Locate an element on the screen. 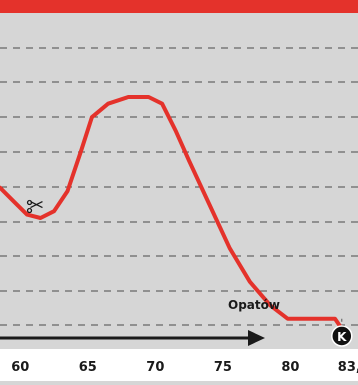 Image resolution: width=358 pixels, height=385 pixels. x-tick-label-6: 83,8 km is located at coordinates (348, 367).